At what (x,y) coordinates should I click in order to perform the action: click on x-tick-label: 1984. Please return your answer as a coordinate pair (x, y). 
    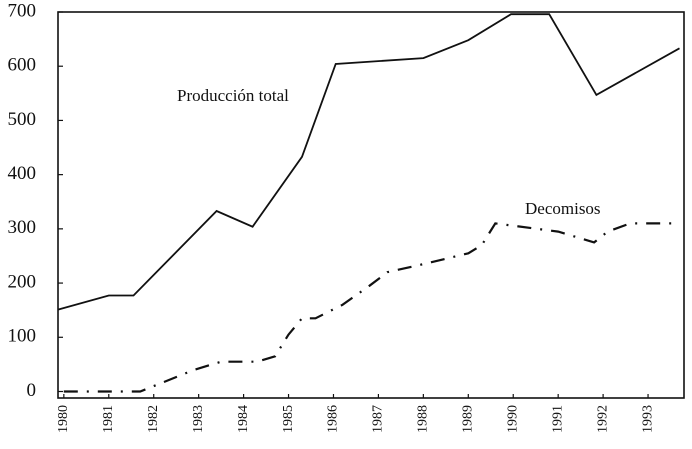
    Looking at the image, I should click on (243, 419).